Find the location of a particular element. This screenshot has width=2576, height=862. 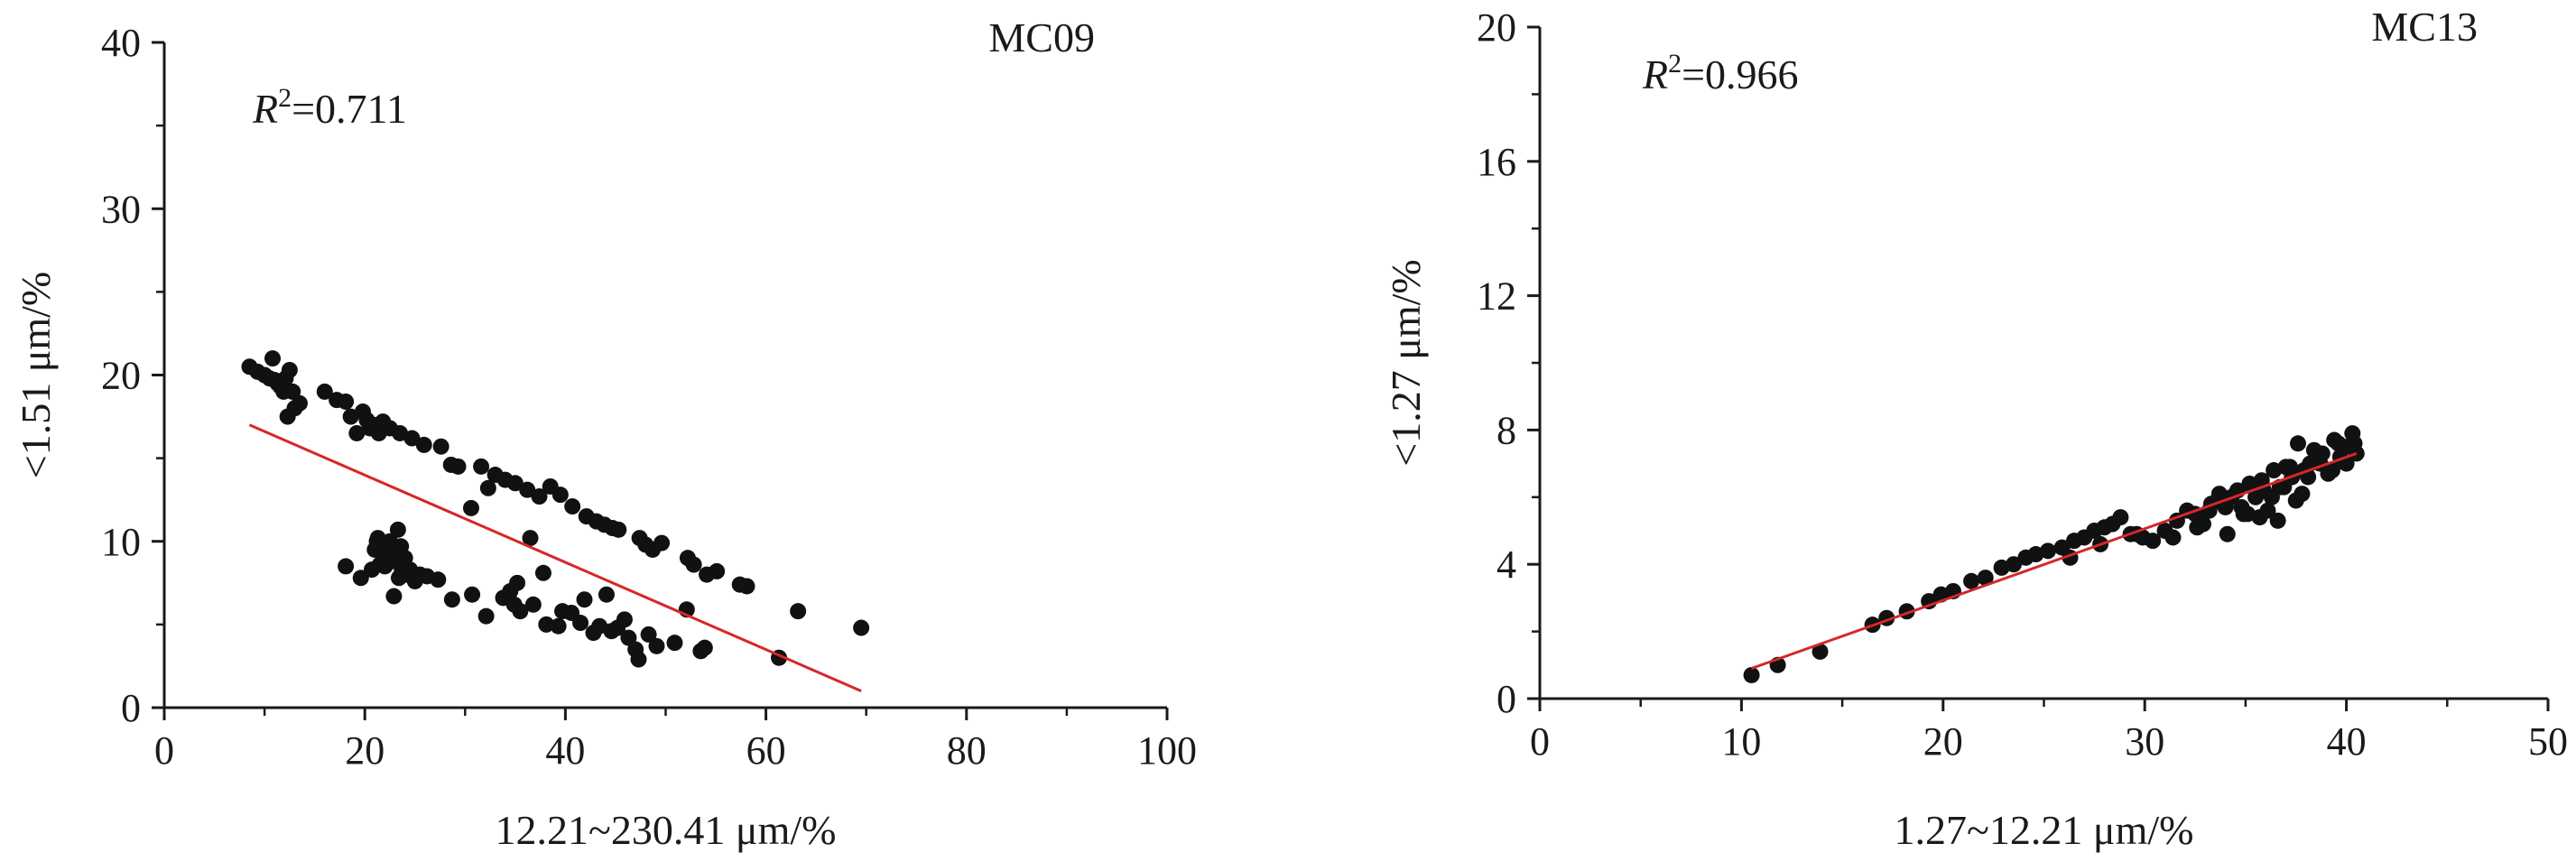

x-axis-title: 1.27~12.21 μm/% is located at coordinates (2044, 830).